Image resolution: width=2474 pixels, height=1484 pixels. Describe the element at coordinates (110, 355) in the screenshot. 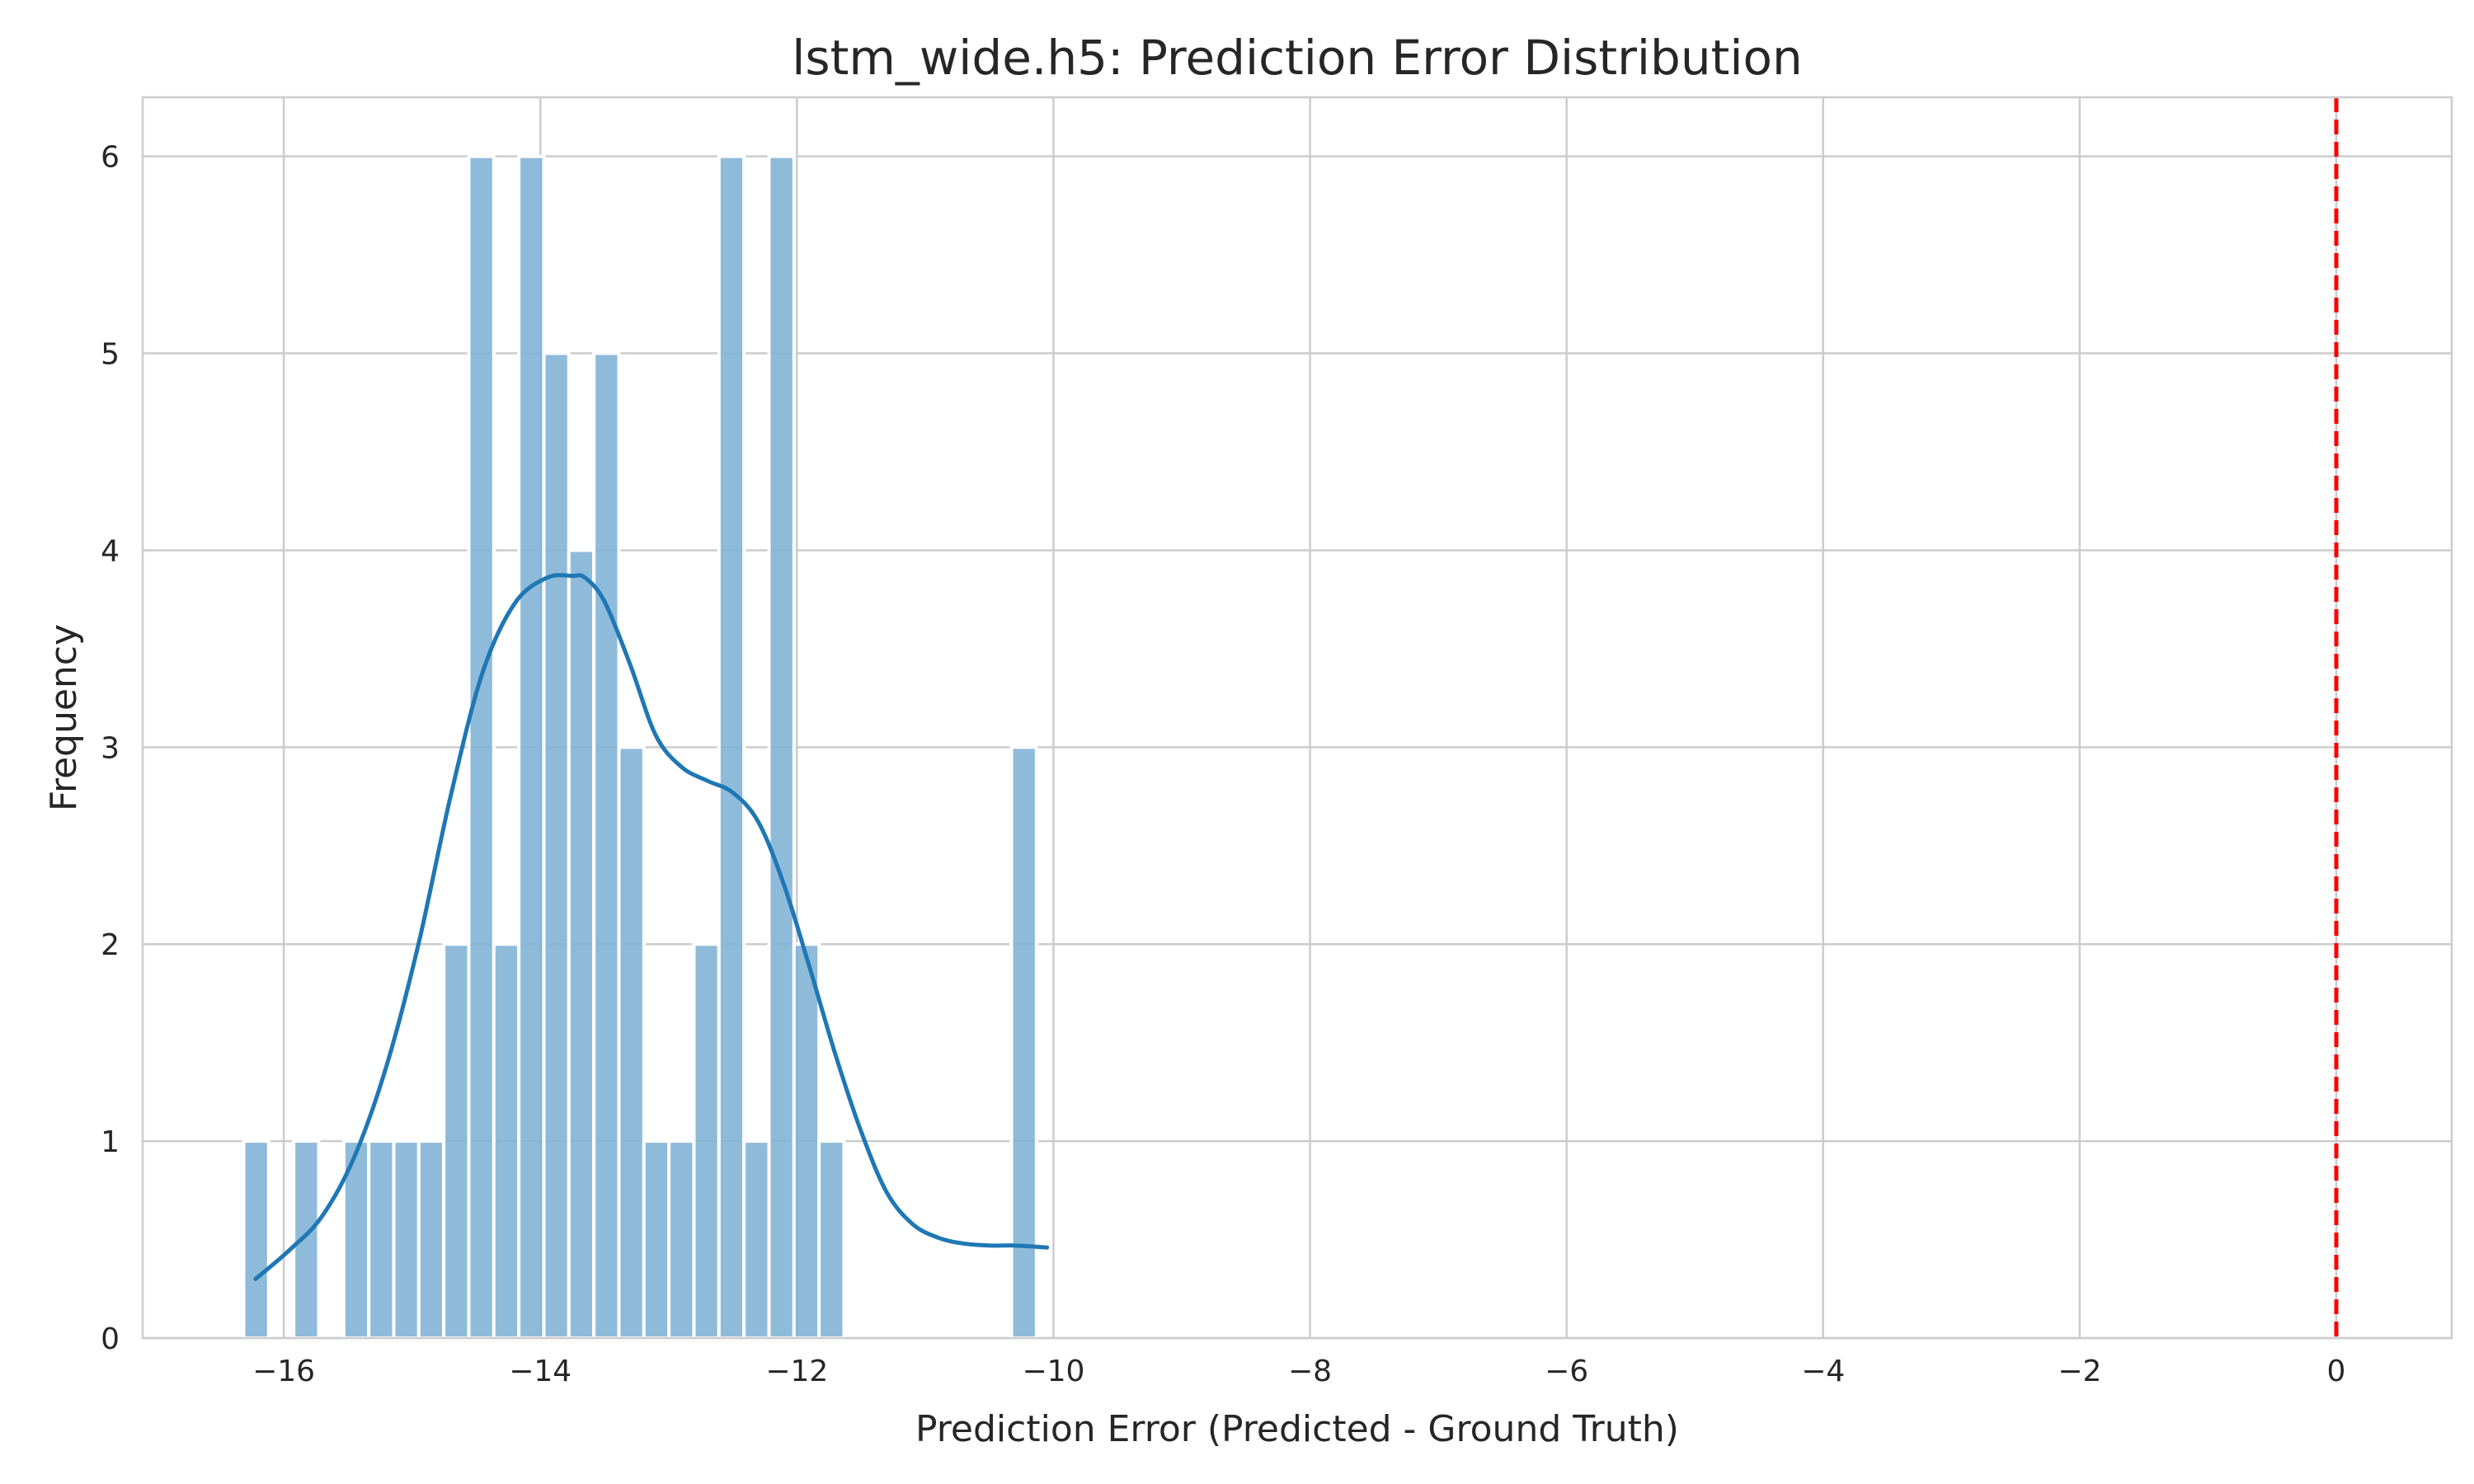

I see `y-tick-label-5: 5` at that location.